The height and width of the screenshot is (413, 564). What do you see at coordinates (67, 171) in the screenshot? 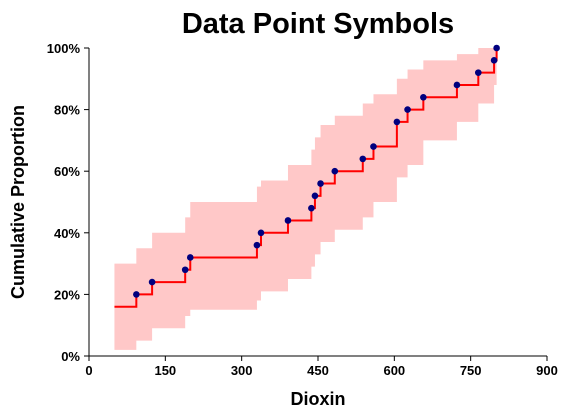
I see `y-tick-label: 60%` at bounding box center [67, 171].